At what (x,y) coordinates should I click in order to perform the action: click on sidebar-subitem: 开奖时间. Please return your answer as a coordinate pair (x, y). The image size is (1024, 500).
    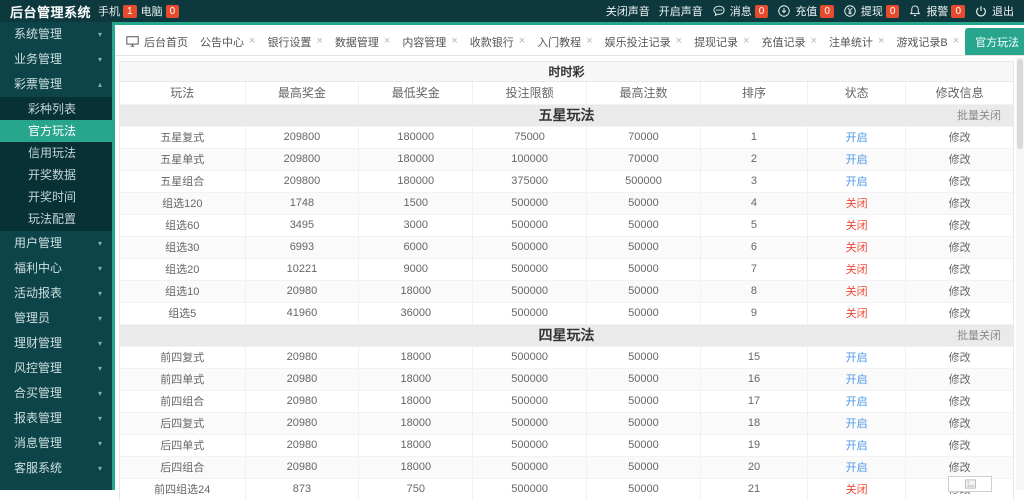
    Looking at the image, I should click on (56, 197).